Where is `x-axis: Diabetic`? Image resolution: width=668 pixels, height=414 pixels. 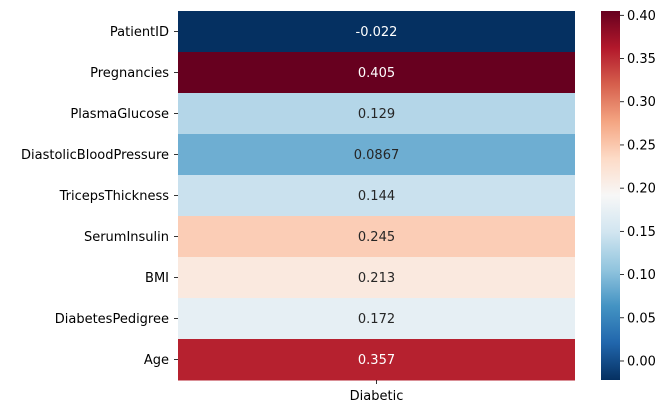 x-axis: Diabetic is located at coordinates (377, 392).